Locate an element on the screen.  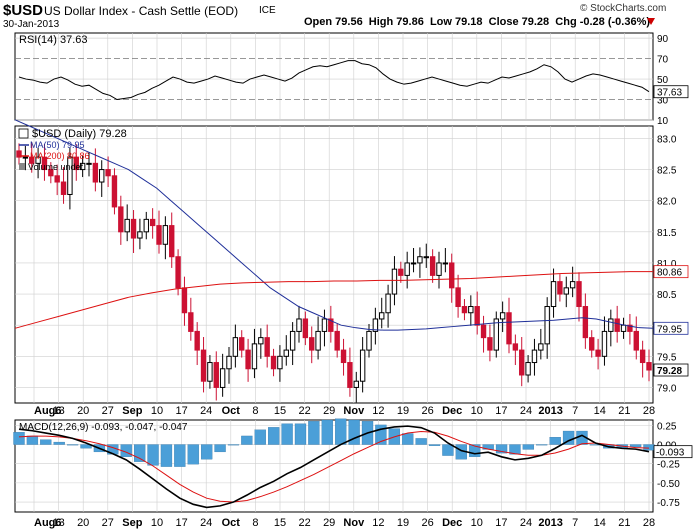
price-legend-main: $USD (Daily) 79.28 is located at coordinates (79, 134).